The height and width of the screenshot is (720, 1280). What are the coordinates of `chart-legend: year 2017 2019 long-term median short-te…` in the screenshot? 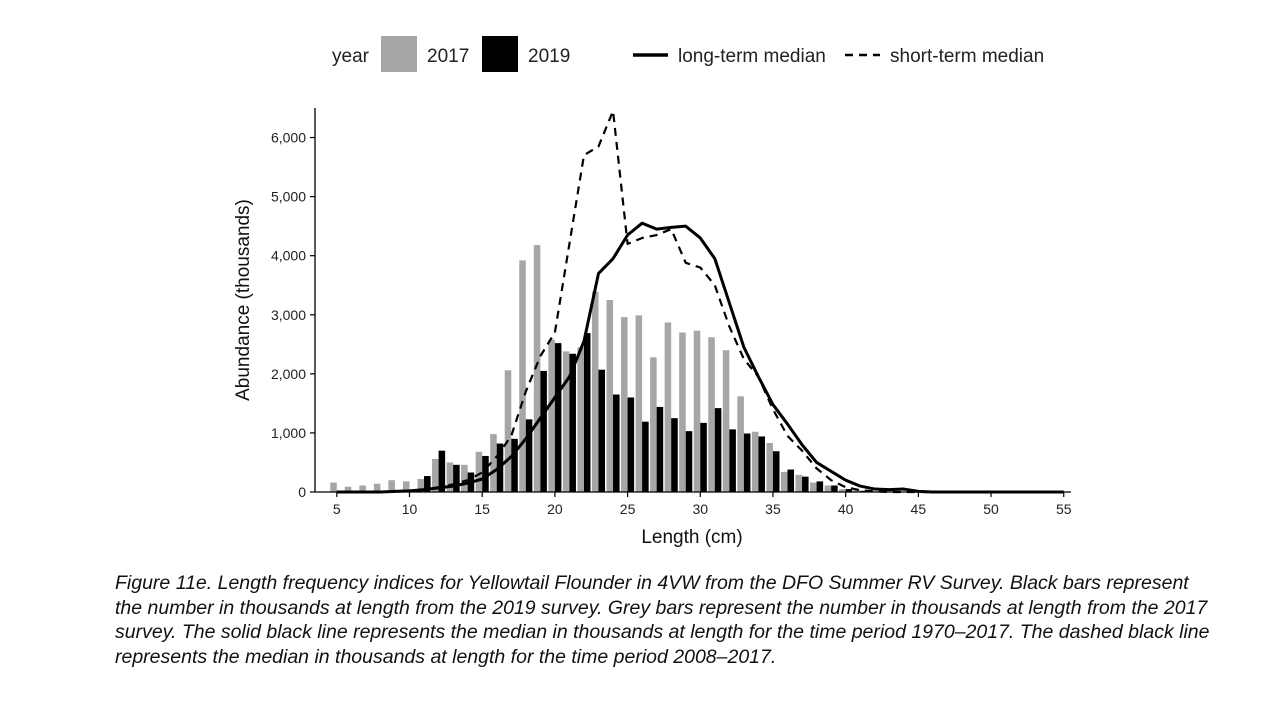 It's located at (688, 54).